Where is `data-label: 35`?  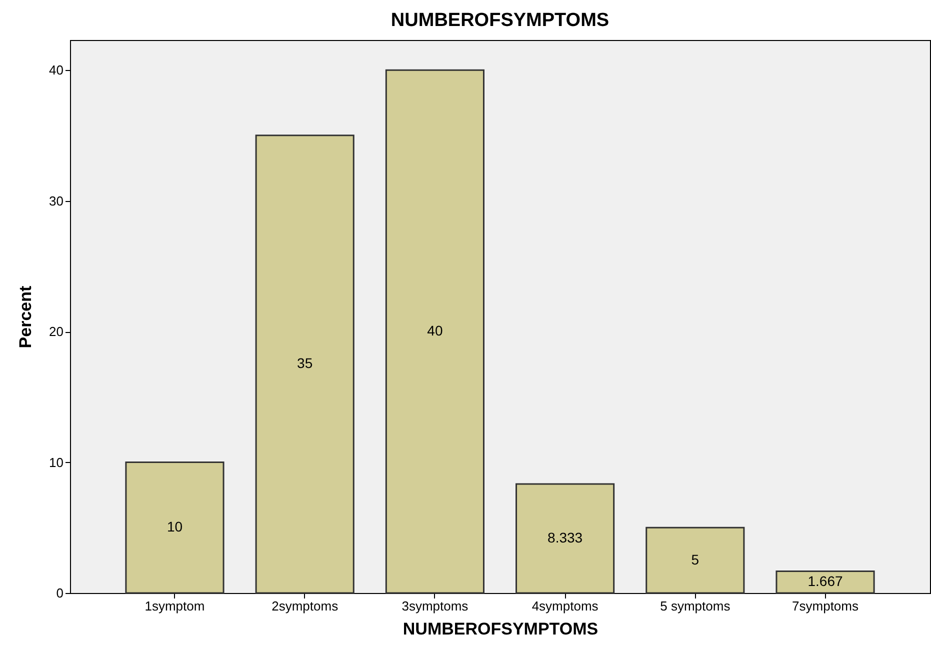
data-label: 35 is located at coordinates (305, 363).